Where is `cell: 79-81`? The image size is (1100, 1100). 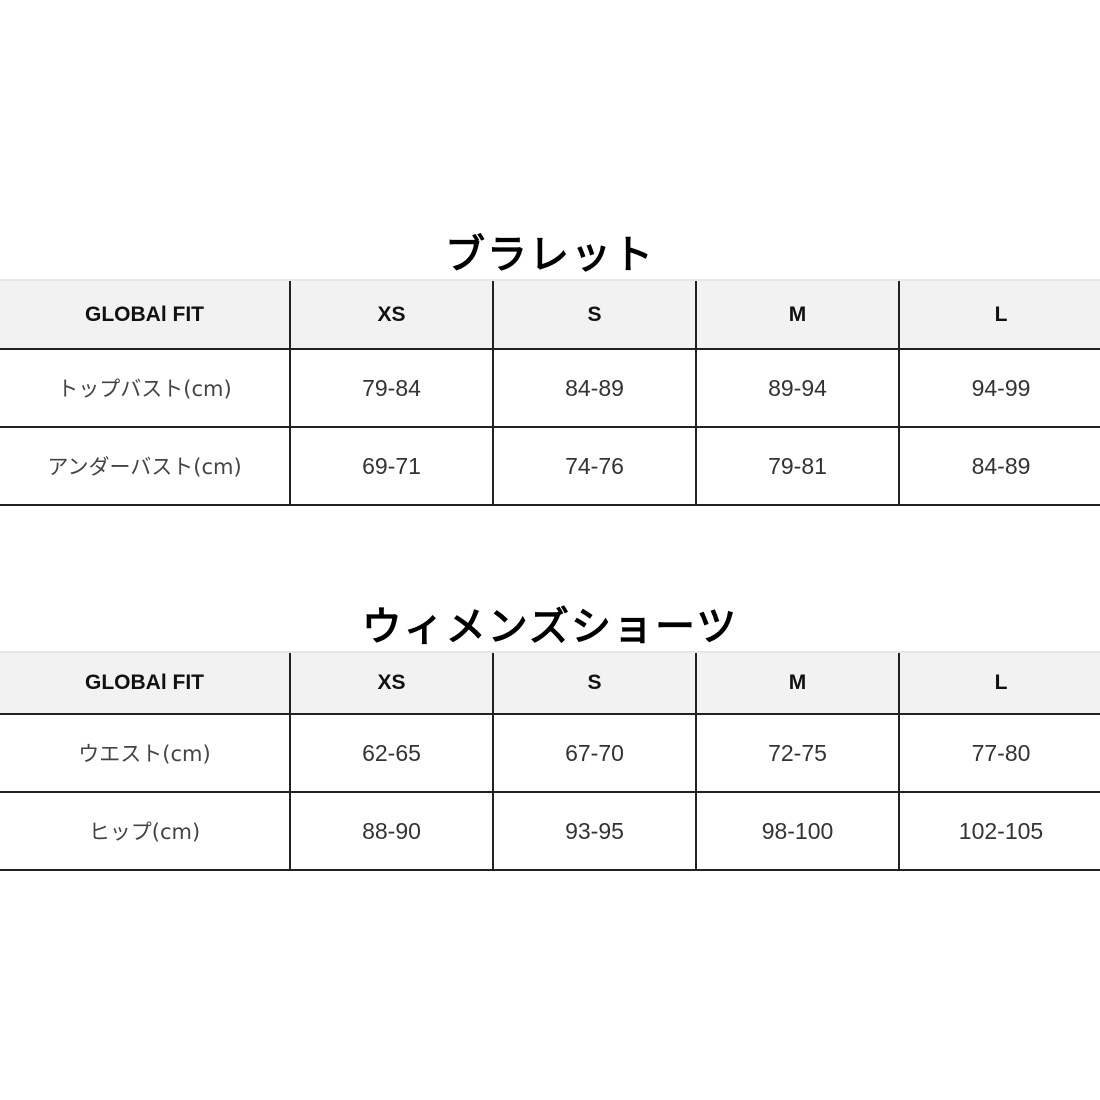
cell: 79-81 is located at coordinates (797, 466).